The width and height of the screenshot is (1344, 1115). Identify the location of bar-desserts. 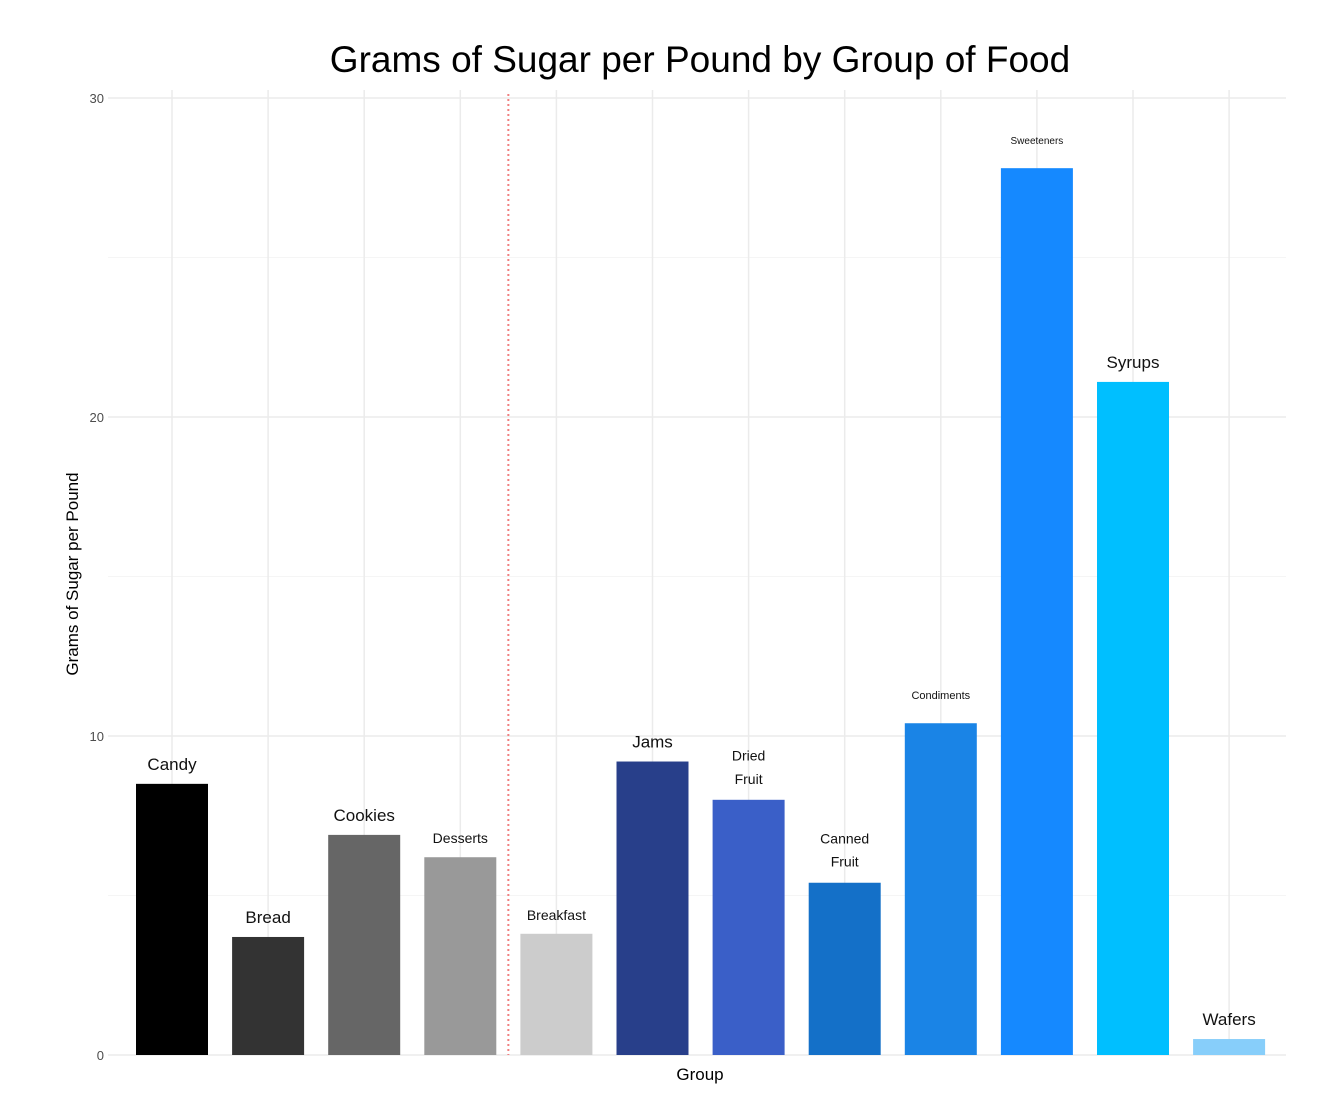
(460, 956).